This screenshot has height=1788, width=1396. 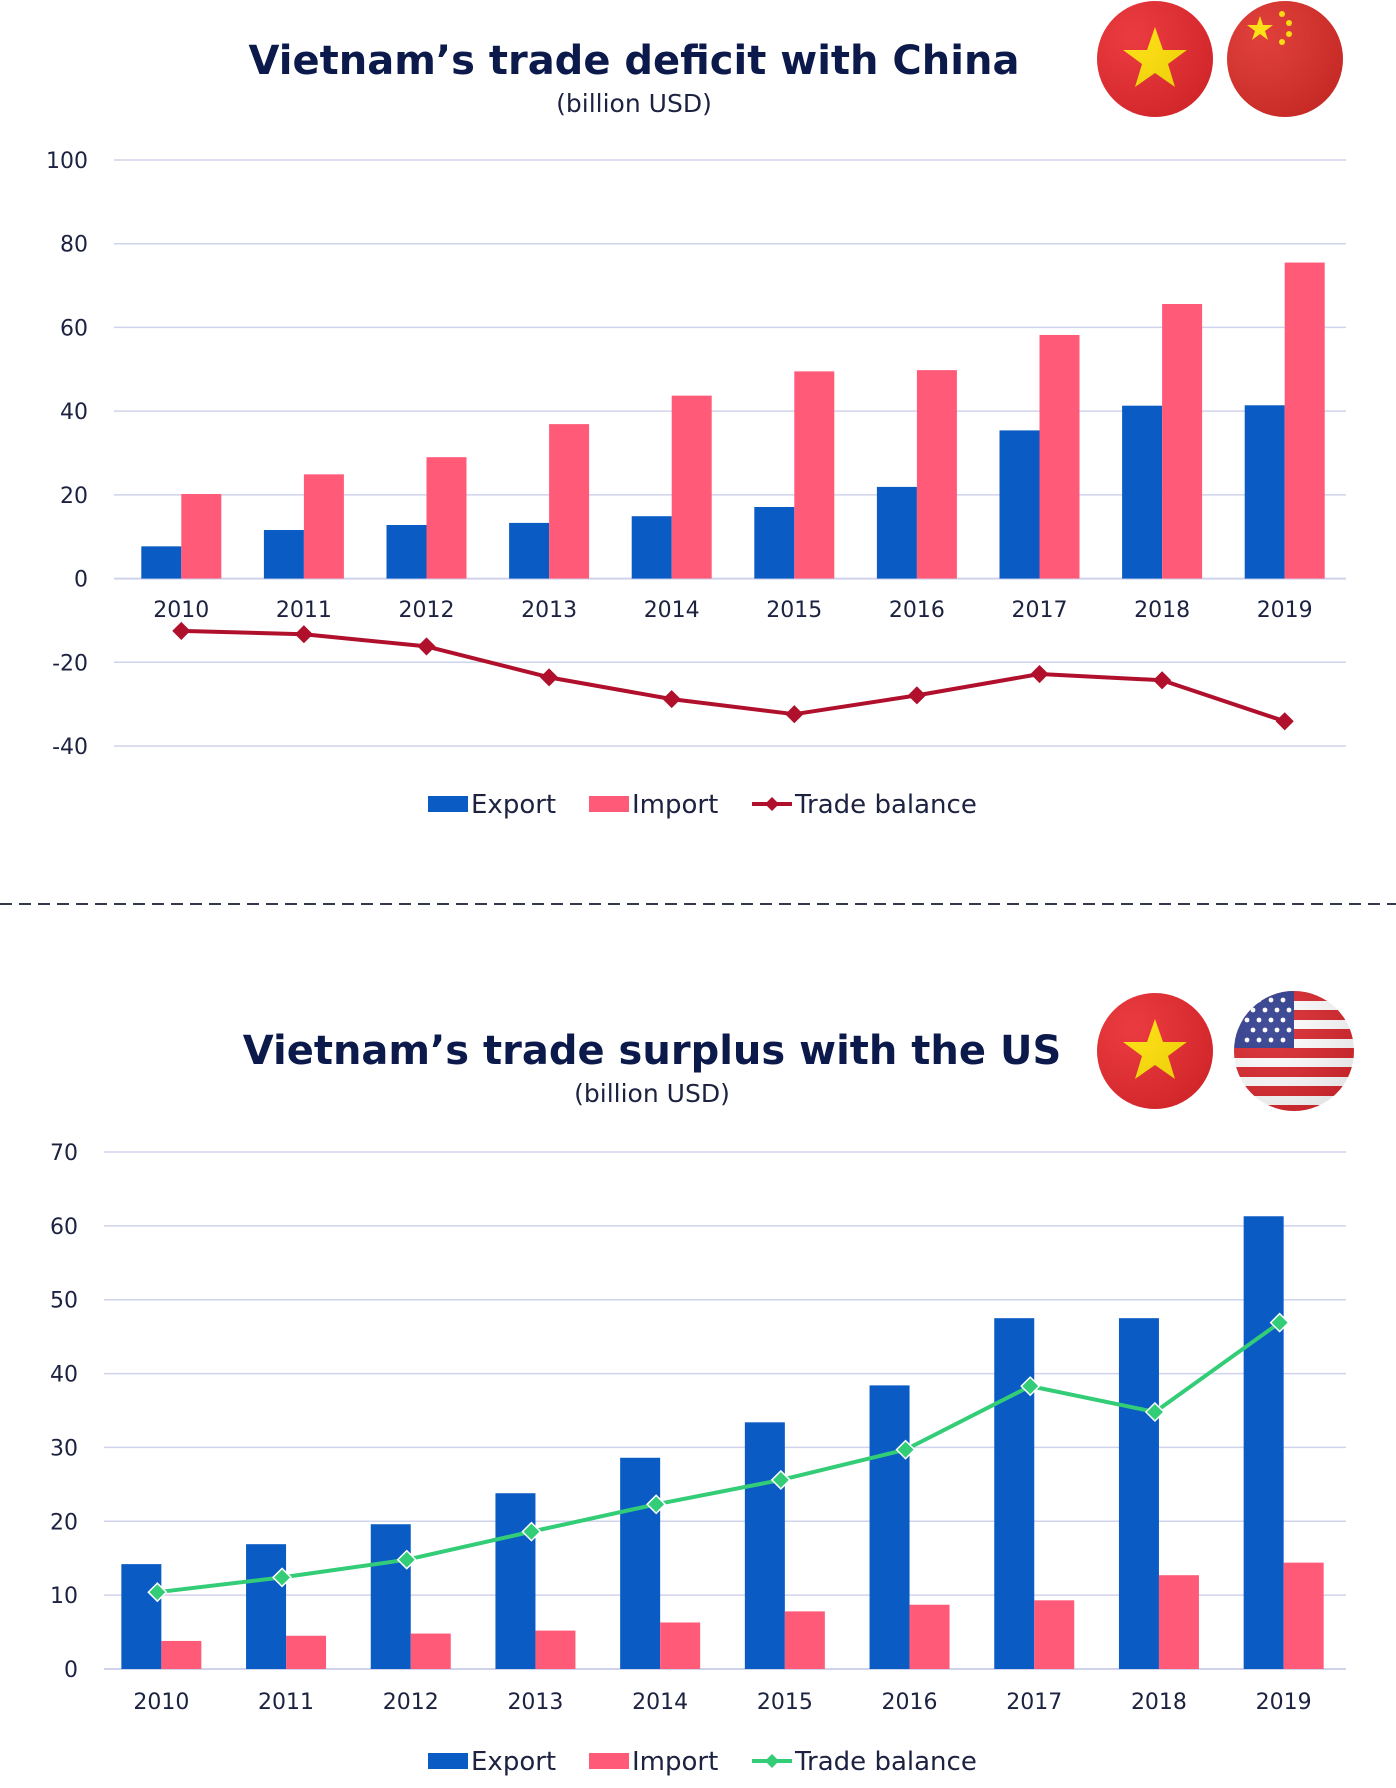 I want to click on china-flag-icon, so click(x=1285, y=59).